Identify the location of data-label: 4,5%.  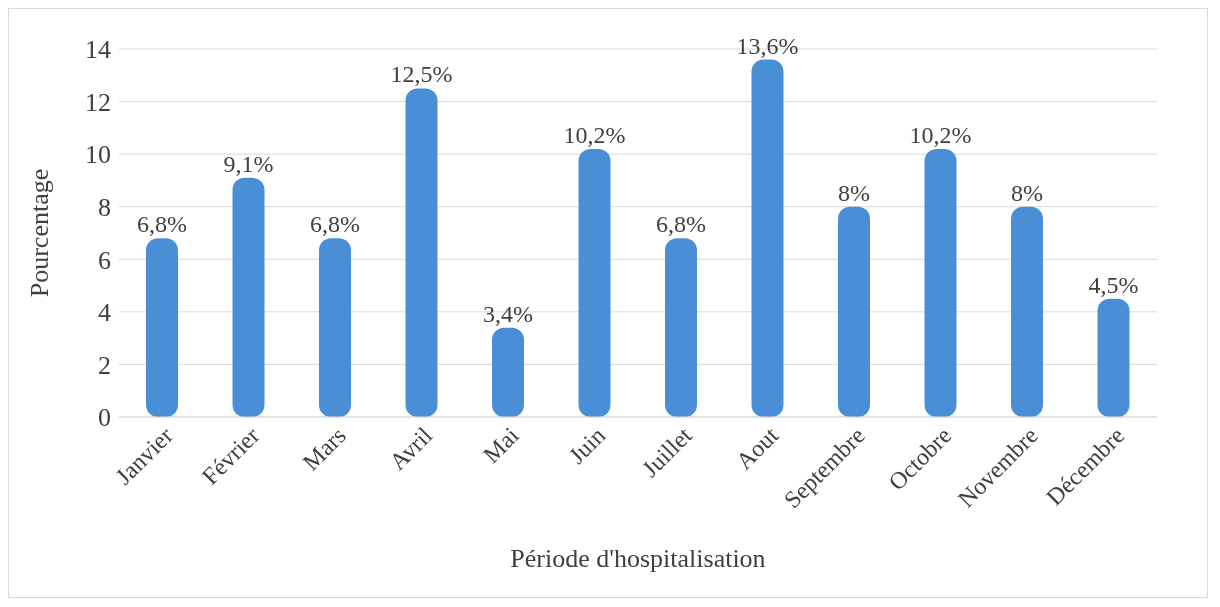
(1113, 284).